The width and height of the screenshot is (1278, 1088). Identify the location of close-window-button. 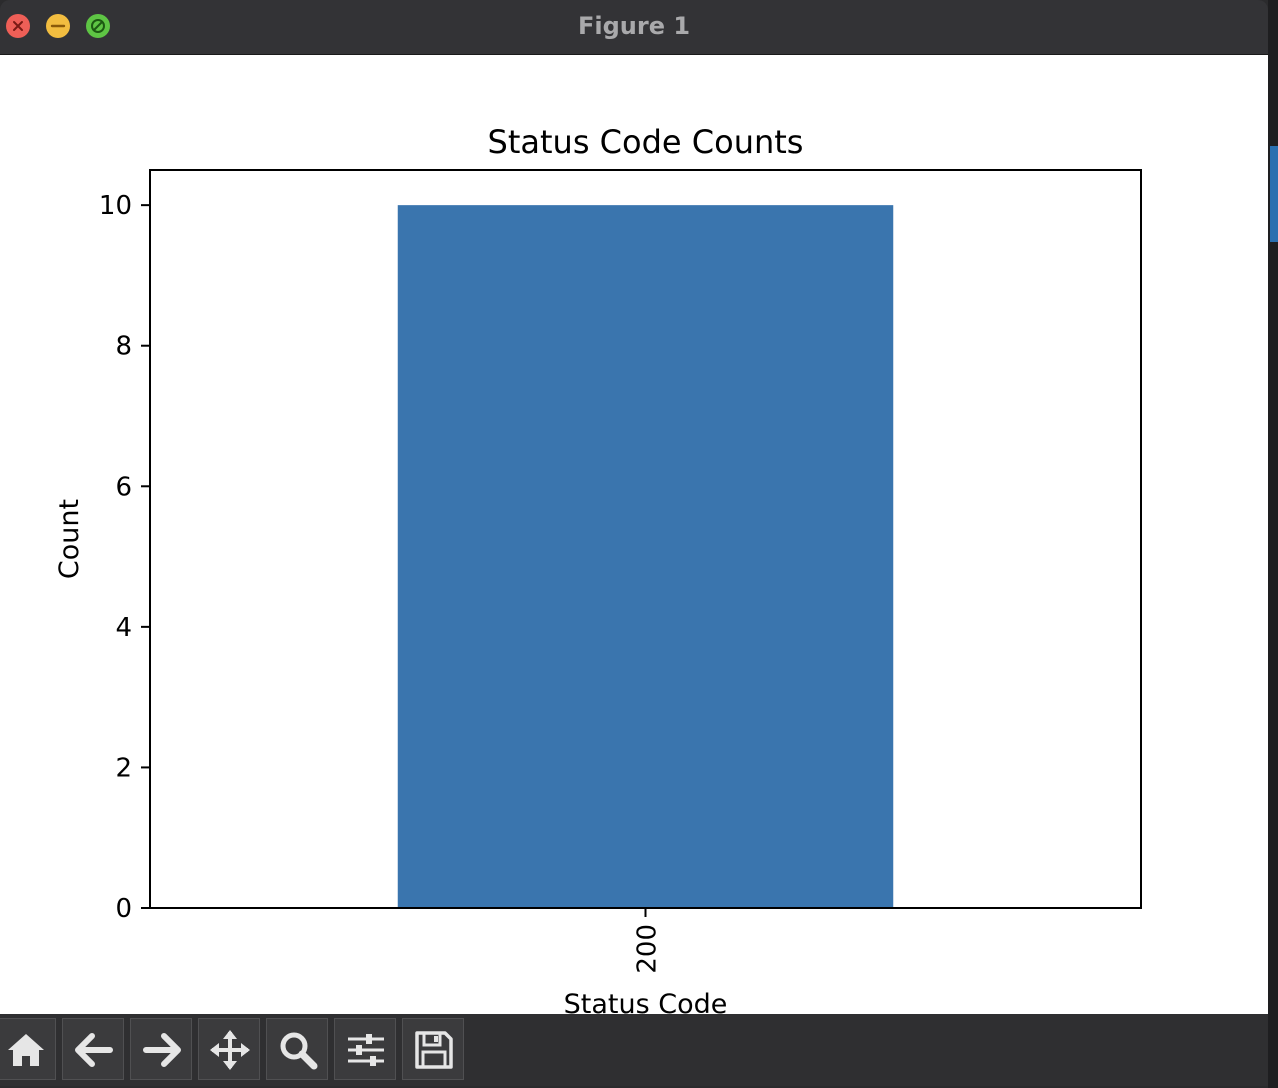
(18, 26).